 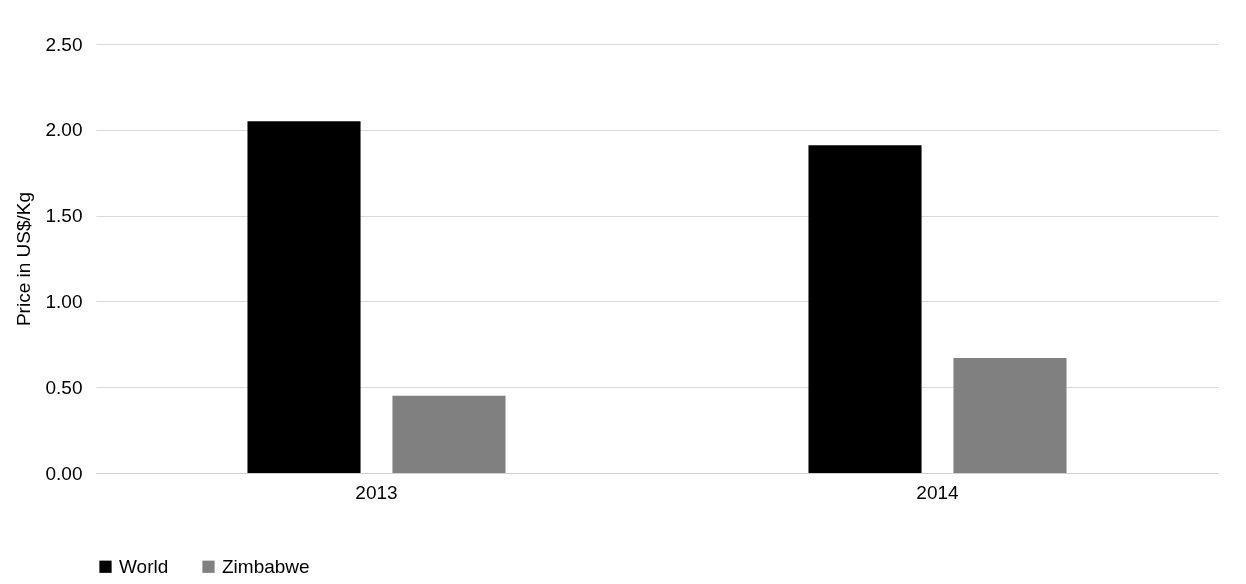 What do you see at coordinates (64, 44) in the screenshot?
I see `y-tick-label: 2.50` at bounding box center [64, 44].